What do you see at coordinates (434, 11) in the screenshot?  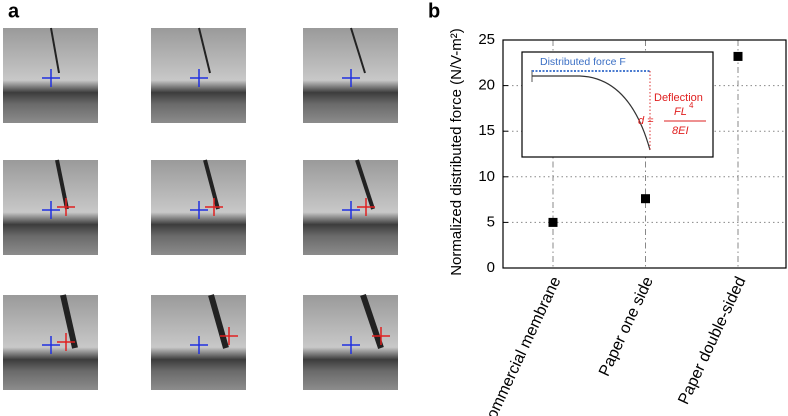 I see `panel-label: b` at bounding box center [434, 11].